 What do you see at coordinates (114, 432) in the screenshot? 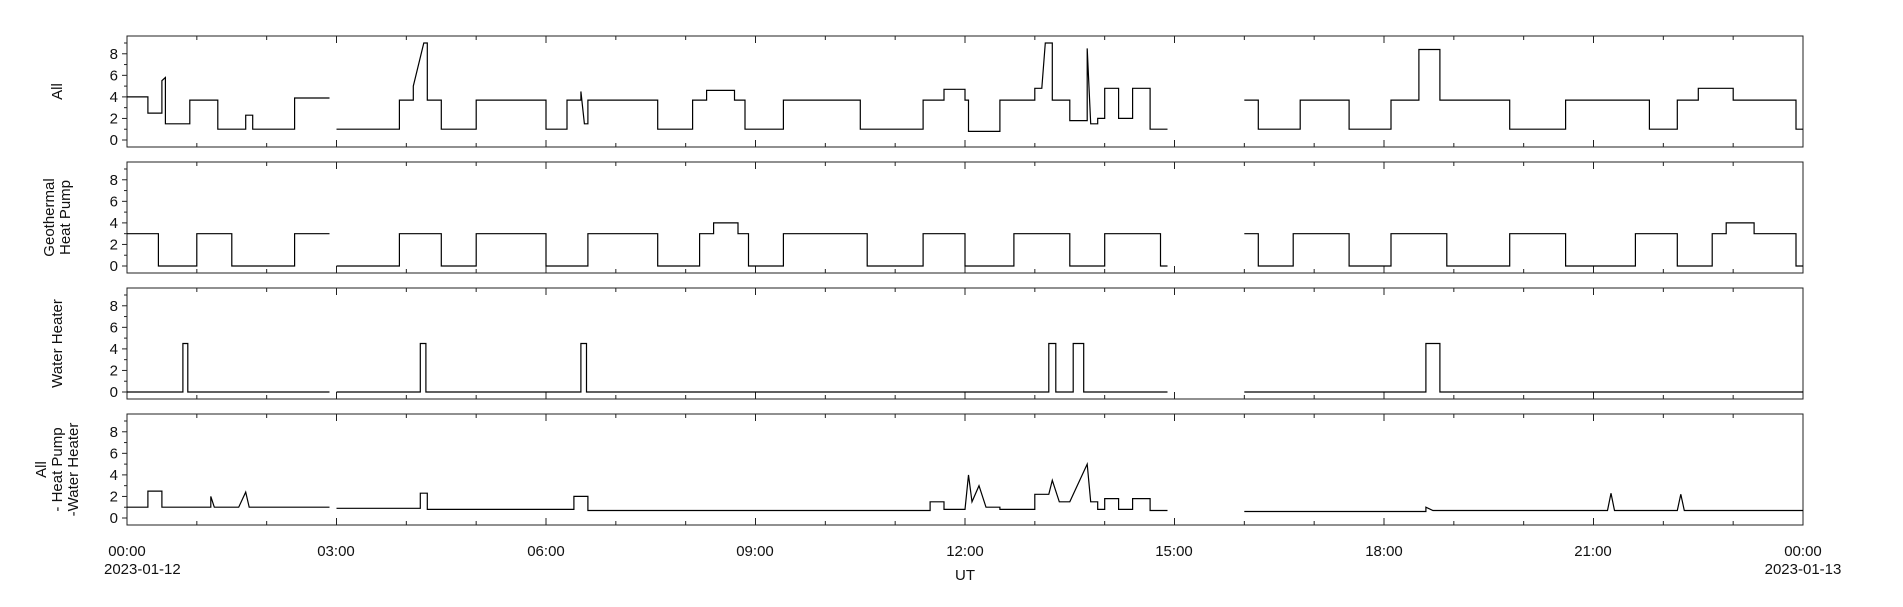
I see `y-tick-label-3-4: 8` at bounding box center [114, 432].